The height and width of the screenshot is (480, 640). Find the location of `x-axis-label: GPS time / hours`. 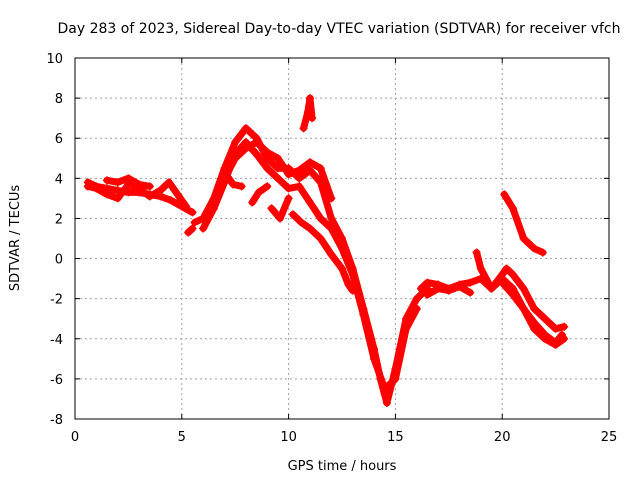

x-axis-label: GPS time / hours is located at coordinates (342, 466).